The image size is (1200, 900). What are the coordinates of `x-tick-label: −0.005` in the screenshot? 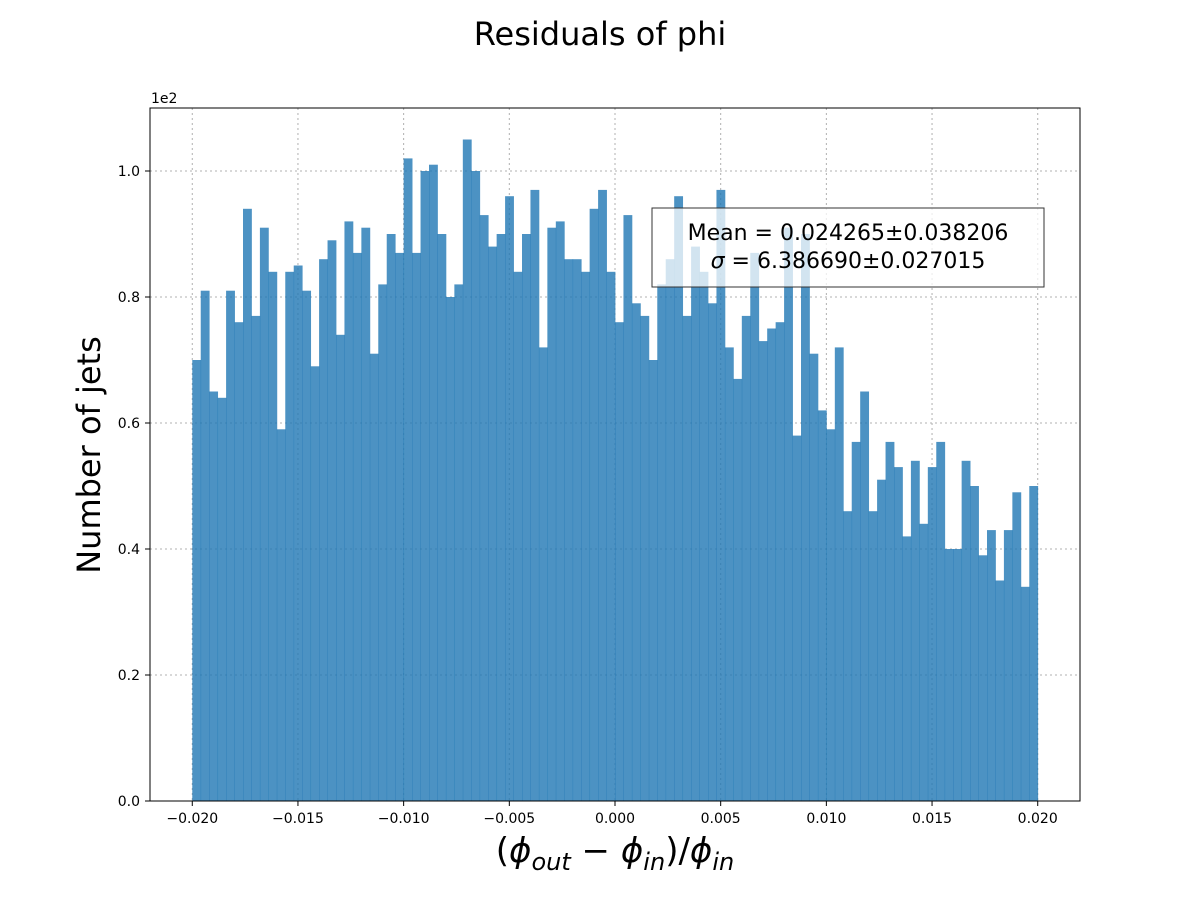 It's located at (509, 819).